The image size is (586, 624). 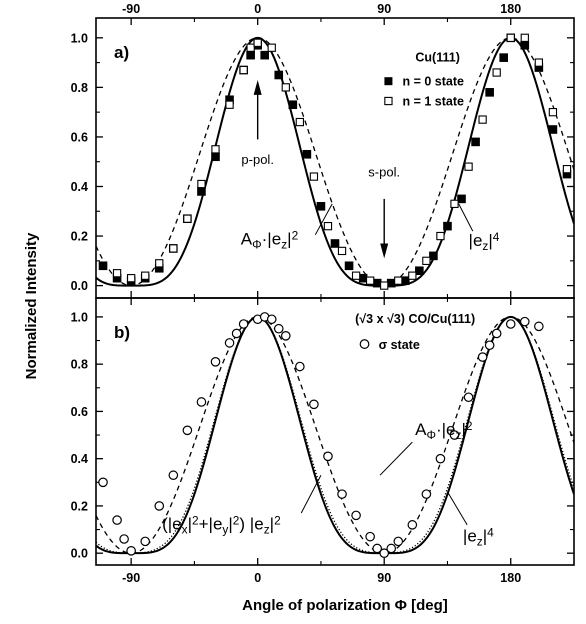 I want to click on arrow-head, so click(x=257, y=87).